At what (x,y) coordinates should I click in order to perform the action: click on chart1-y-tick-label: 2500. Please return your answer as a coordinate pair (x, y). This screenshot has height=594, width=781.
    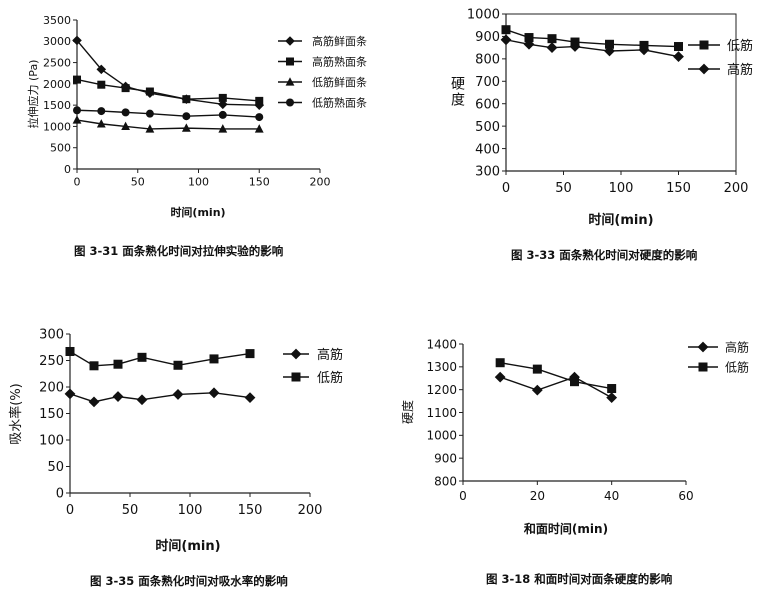
    Looking at the image, I should click on (57, 63).